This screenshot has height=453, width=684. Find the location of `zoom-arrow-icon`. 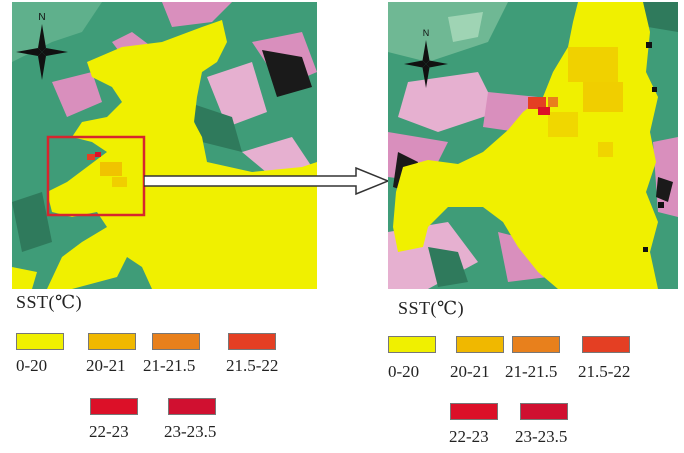

zoom-arrow-icon is located at coordinates (267, 181).